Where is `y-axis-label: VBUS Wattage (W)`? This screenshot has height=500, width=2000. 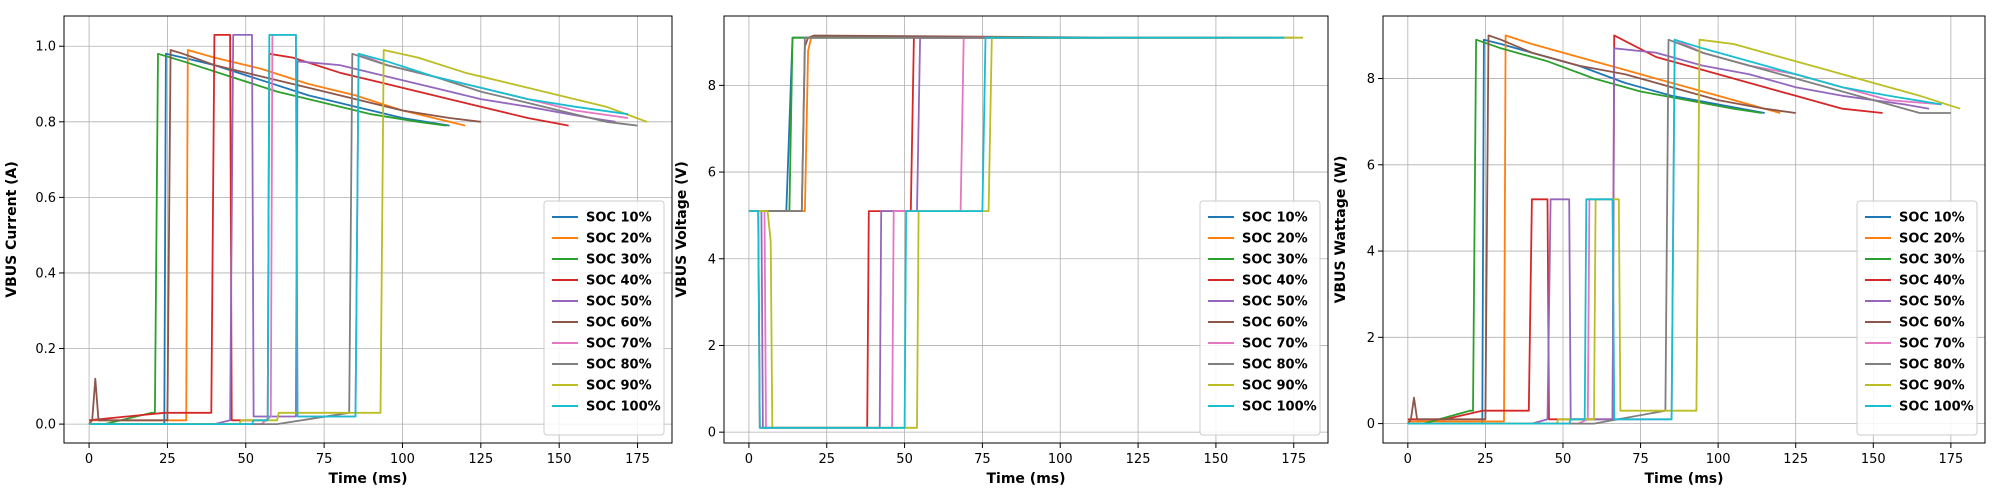
y-axis-label: VBUS Wattage (W) is located at coordinates (1341, 230).